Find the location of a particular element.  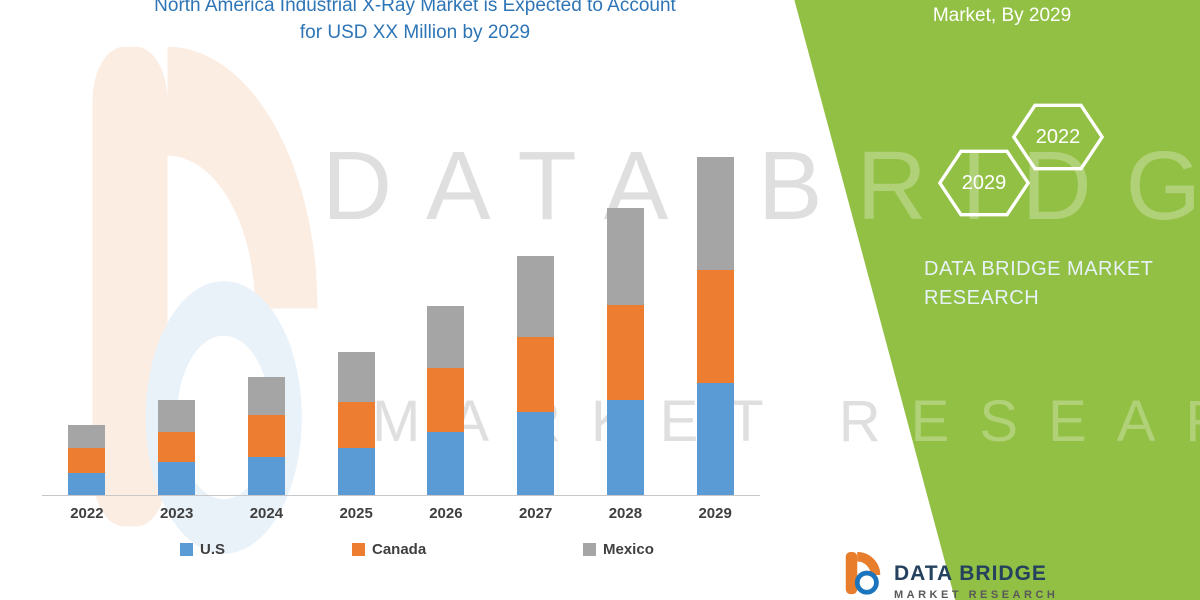

data-bridge-logo-icon is located at coordinates (863, 573).